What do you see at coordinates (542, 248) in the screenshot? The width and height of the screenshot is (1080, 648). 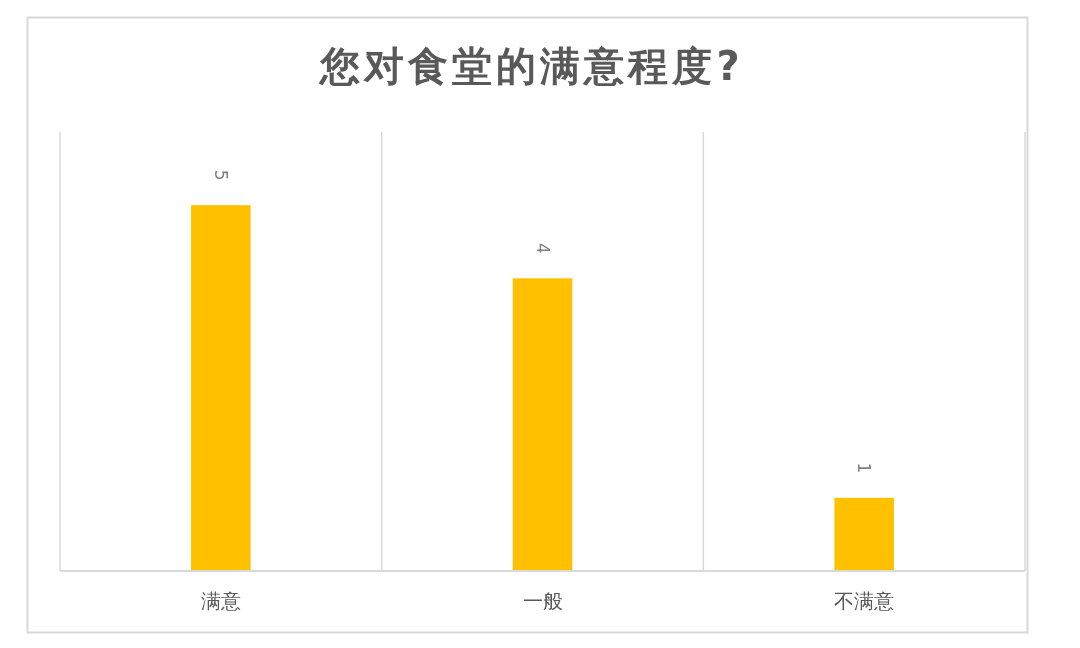 I see `data-label: 4` at bounding box center [542, 248].